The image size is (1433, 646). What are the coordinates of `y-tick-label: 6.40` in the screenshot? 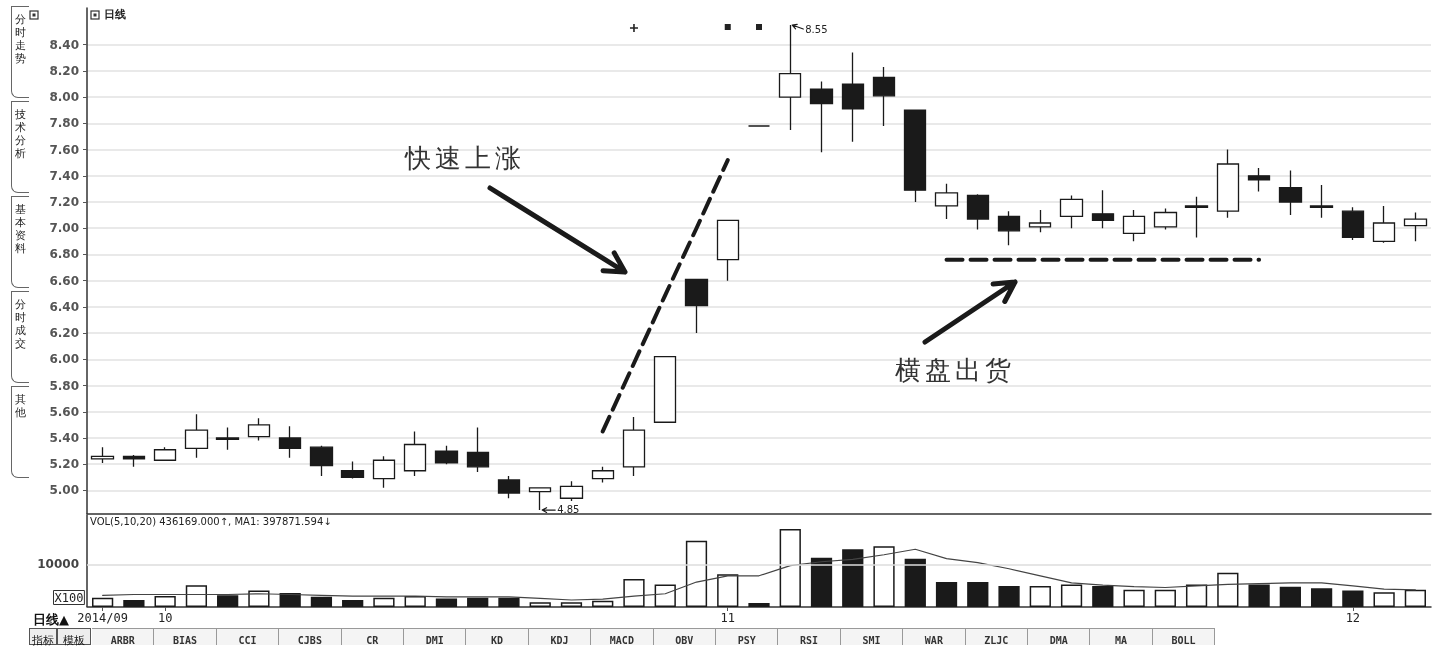 It's located at (64, 306).